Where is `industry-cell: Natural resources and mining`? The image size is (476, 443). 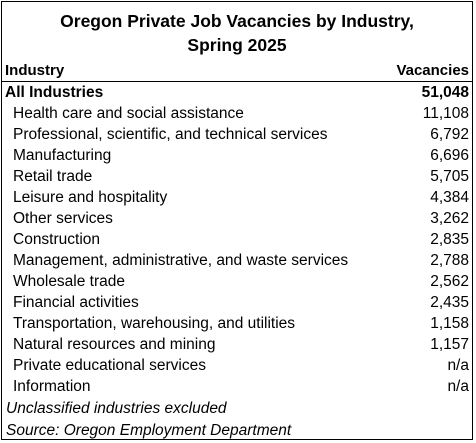 industry-cell: Natural resources and mining is located at coordinates (114, 344).